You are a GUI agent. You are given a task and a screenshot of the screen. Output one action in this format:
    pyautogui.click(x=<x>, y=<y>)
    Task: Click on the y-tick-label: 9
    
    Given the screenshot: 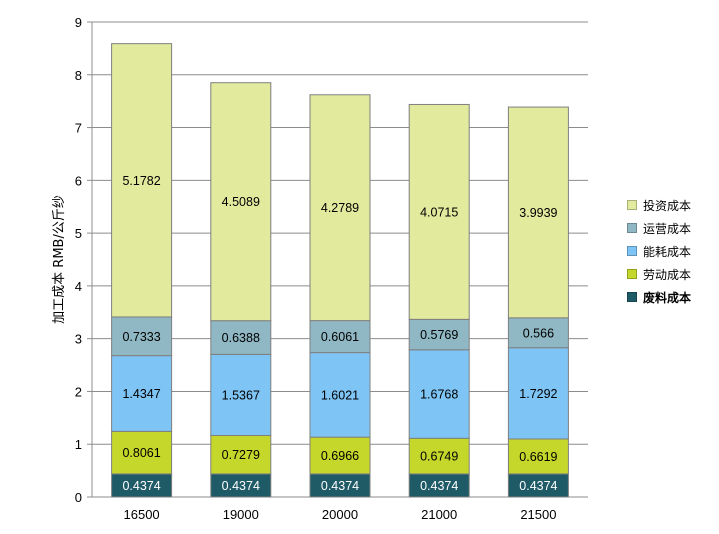 What is the action you would take?
    pyautogui.click(x=78, y=22)
    